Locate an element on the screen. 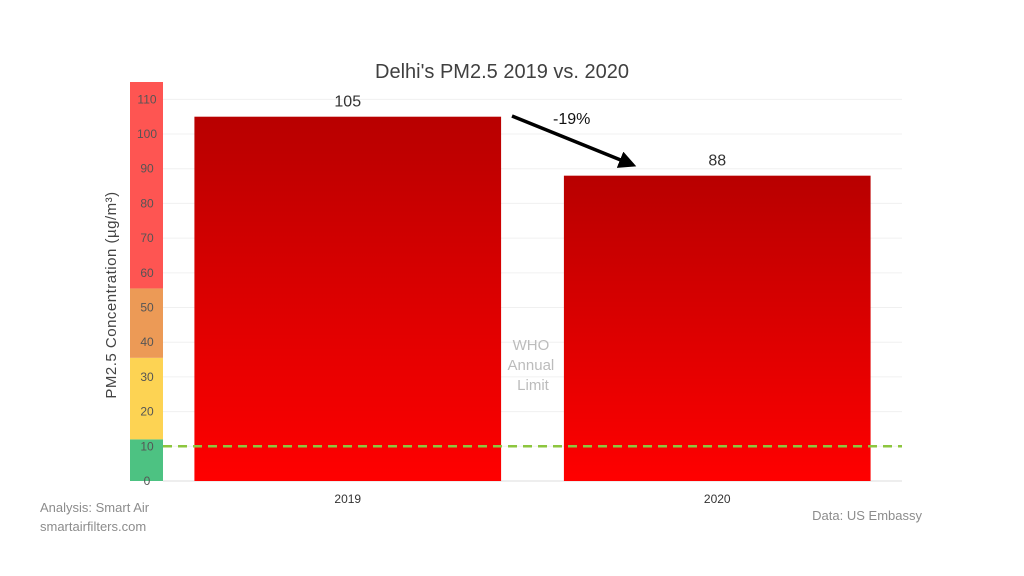 The width and height of the screenshot is (1024, 576). data-label: 105 is located at coordinates (347, 102).